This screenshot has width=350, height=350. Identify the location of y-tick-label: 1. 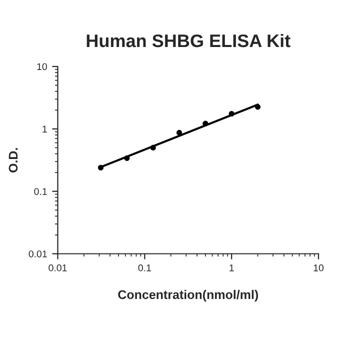
(44, 129).